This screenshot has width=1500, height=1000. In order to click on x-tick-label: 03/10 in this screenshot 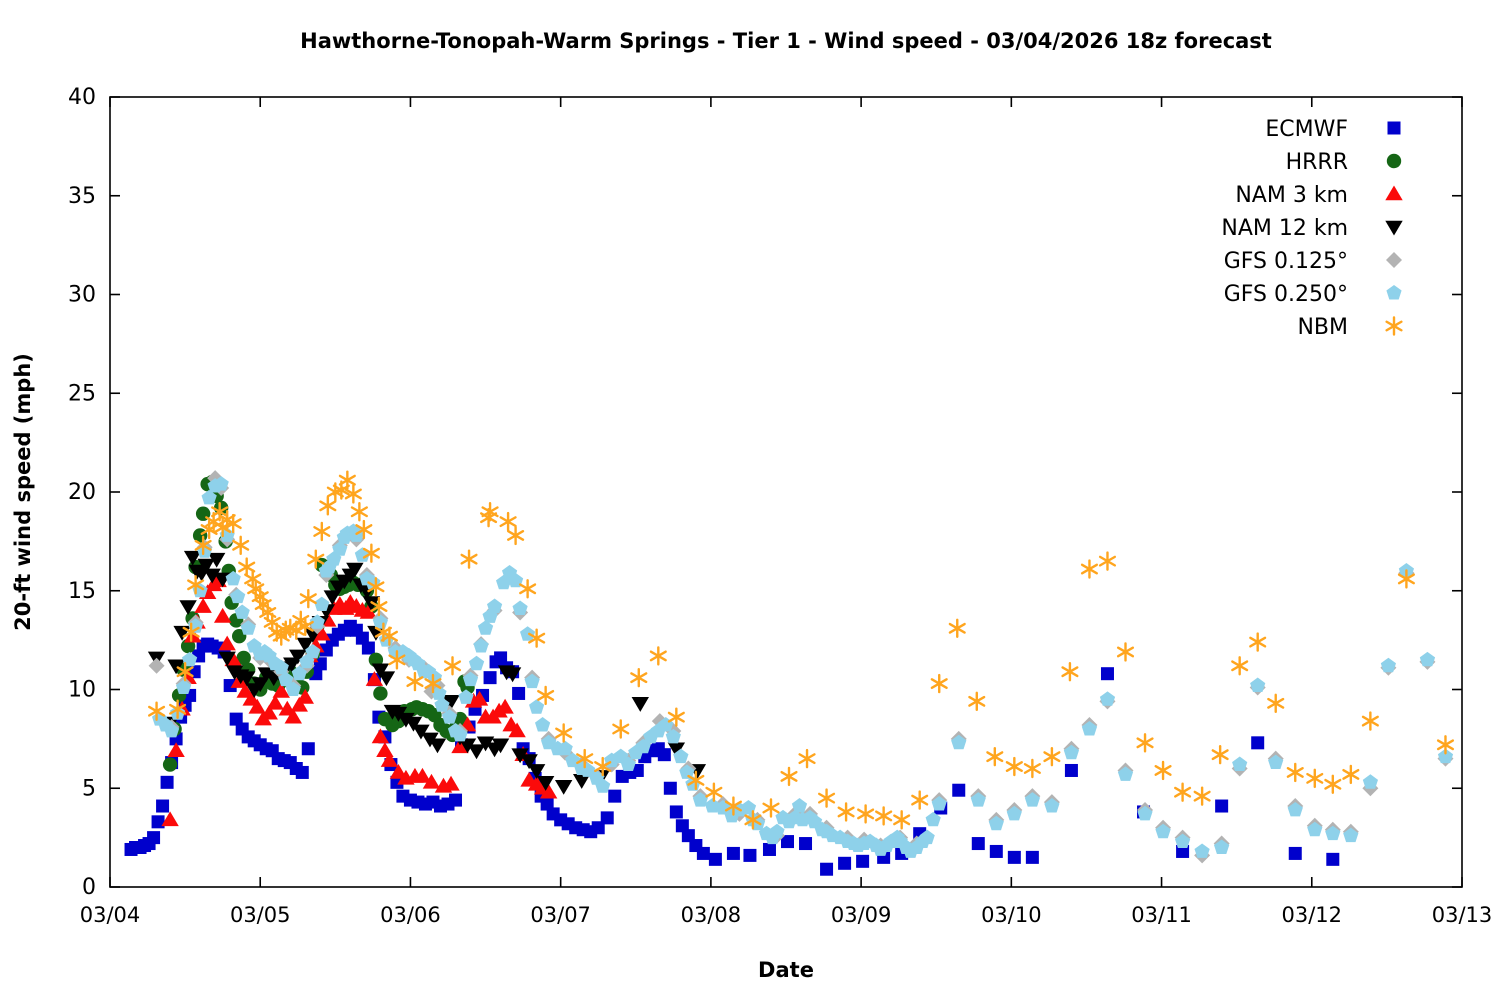, I will do `click(1011, 915)`.